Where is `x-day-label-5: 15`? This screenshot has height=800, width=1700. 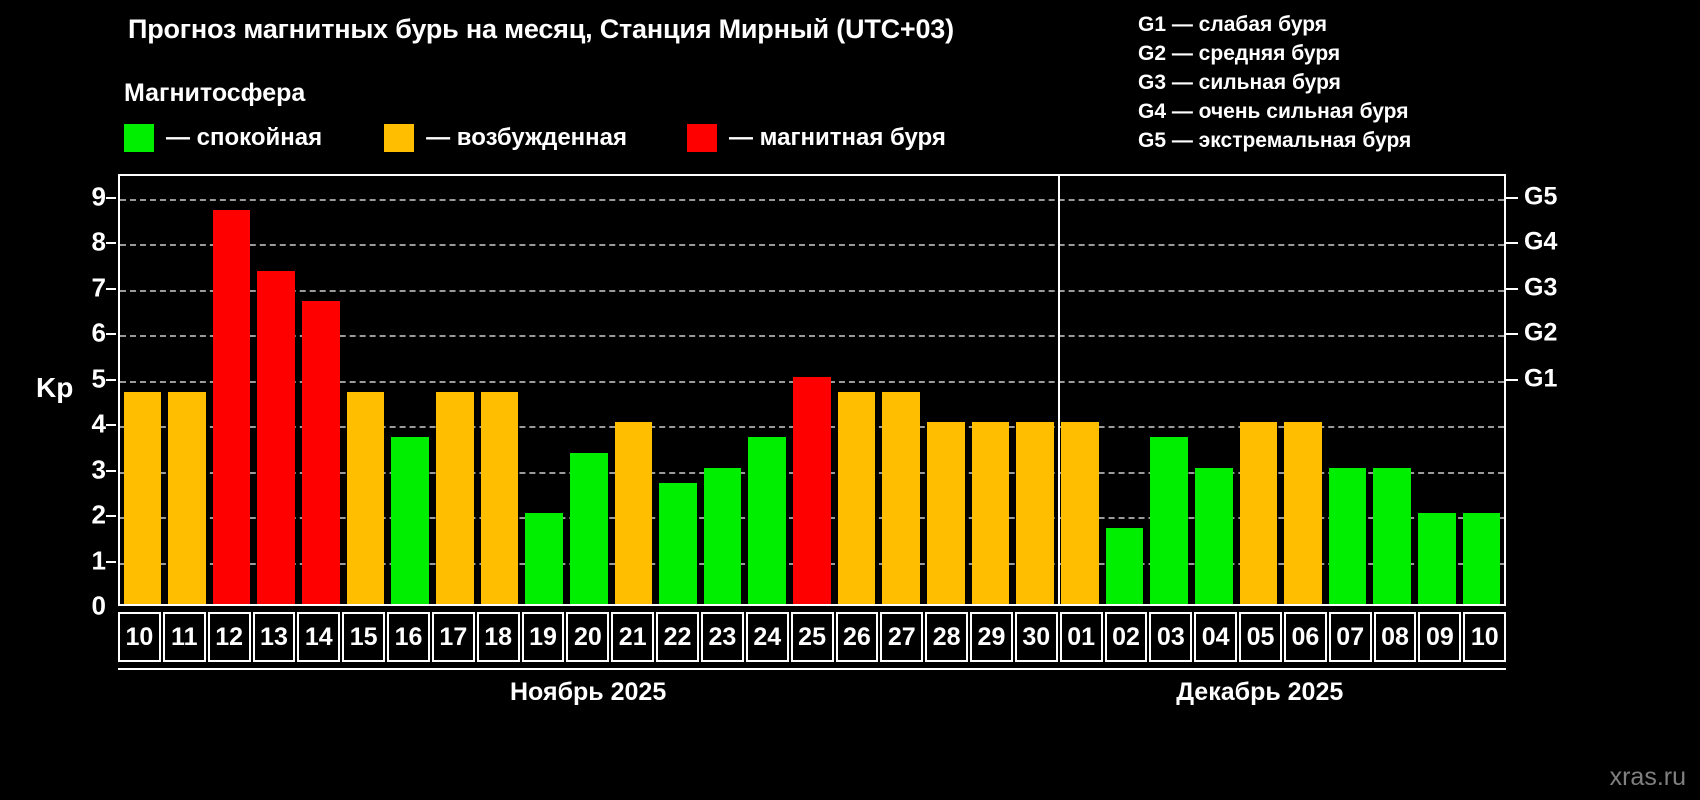
x-day-label-5: 15 is located at coordinates (364, 637).